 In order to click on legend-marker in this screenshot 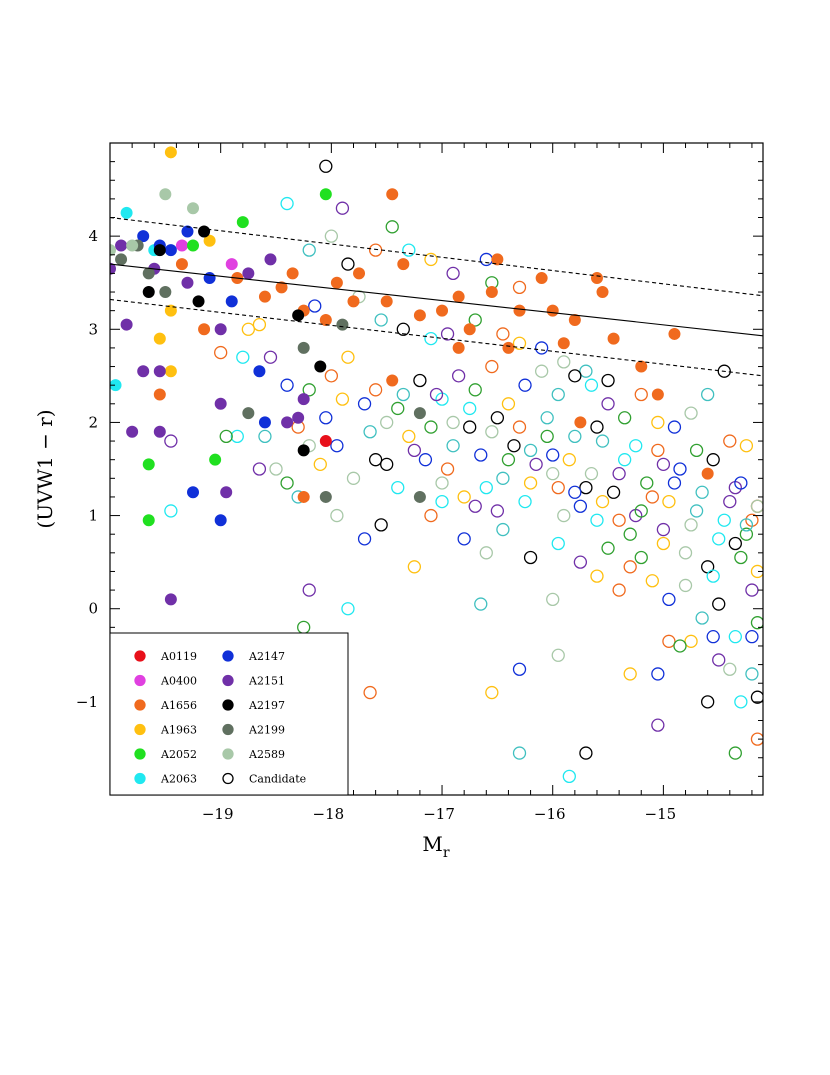, I will do `click(140, 754)`.